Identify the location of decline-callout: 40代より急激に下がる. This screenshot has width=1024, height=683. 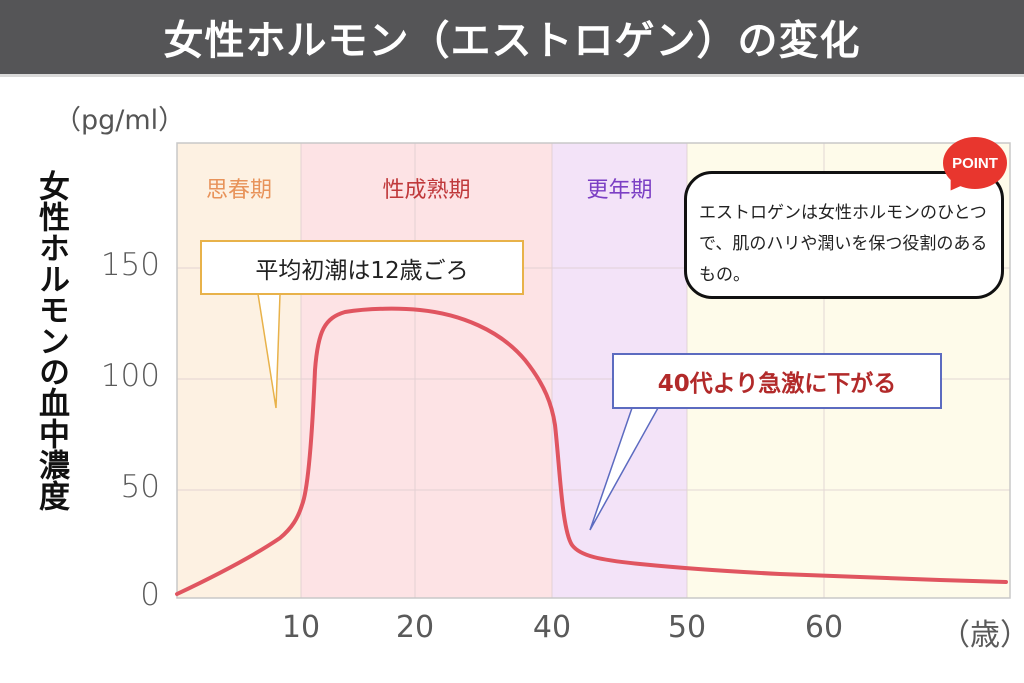
(777, 381).